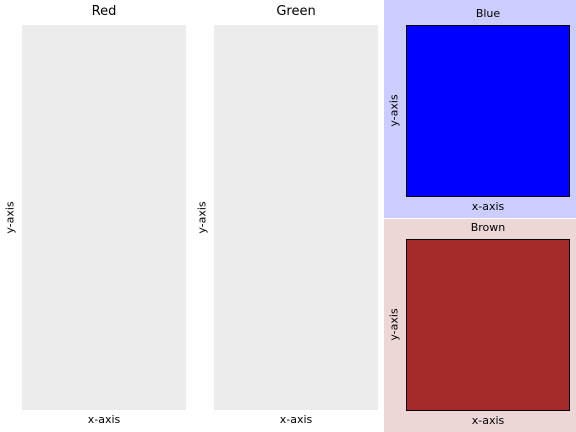 The height and width of the screenshot is (432, 576). Describe the element at coordinates (488, 13) in the screenshot. I see `blue-panel-title: Blue` at that location.